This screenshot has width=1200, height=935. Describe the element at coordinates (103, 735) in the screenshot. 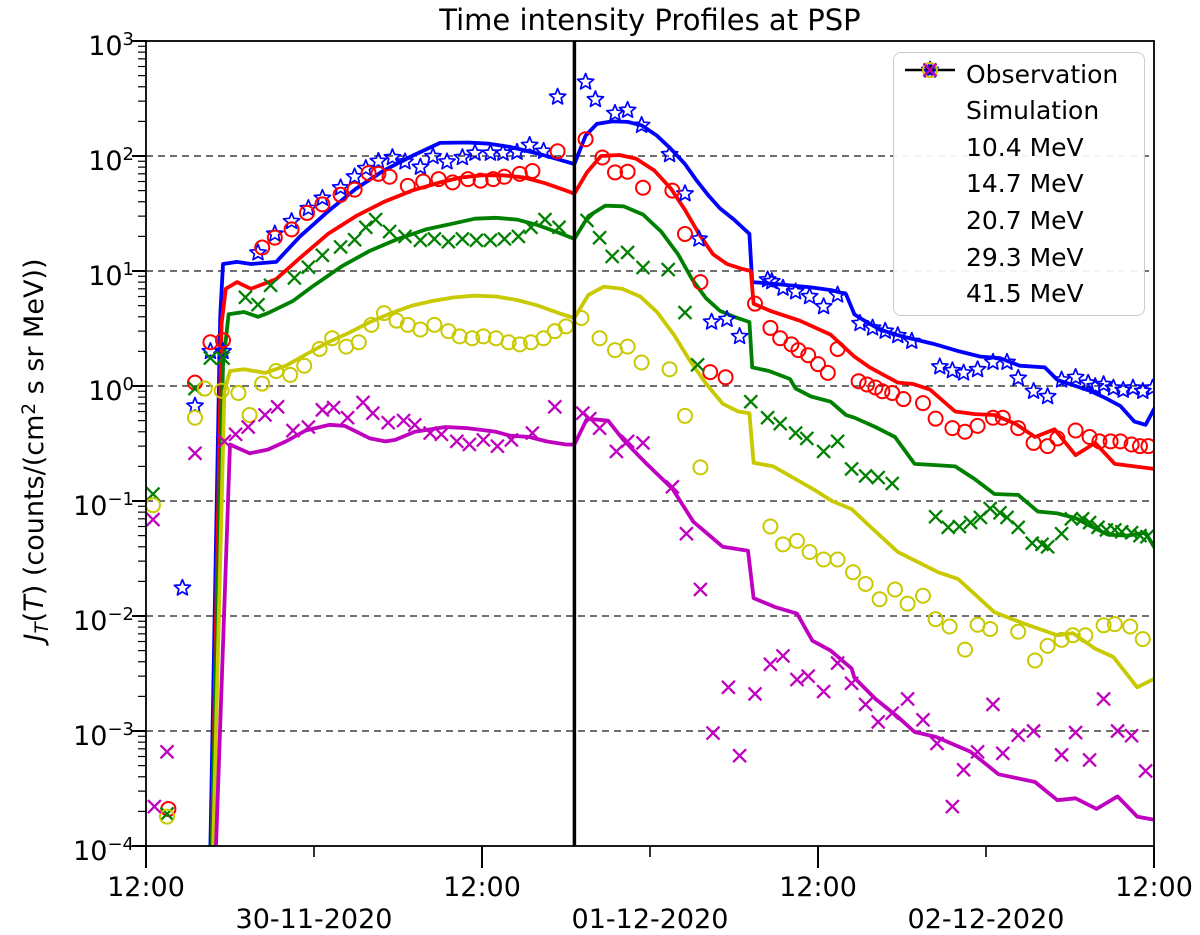

I see `y-tick-label: 10⁻³` at that location.